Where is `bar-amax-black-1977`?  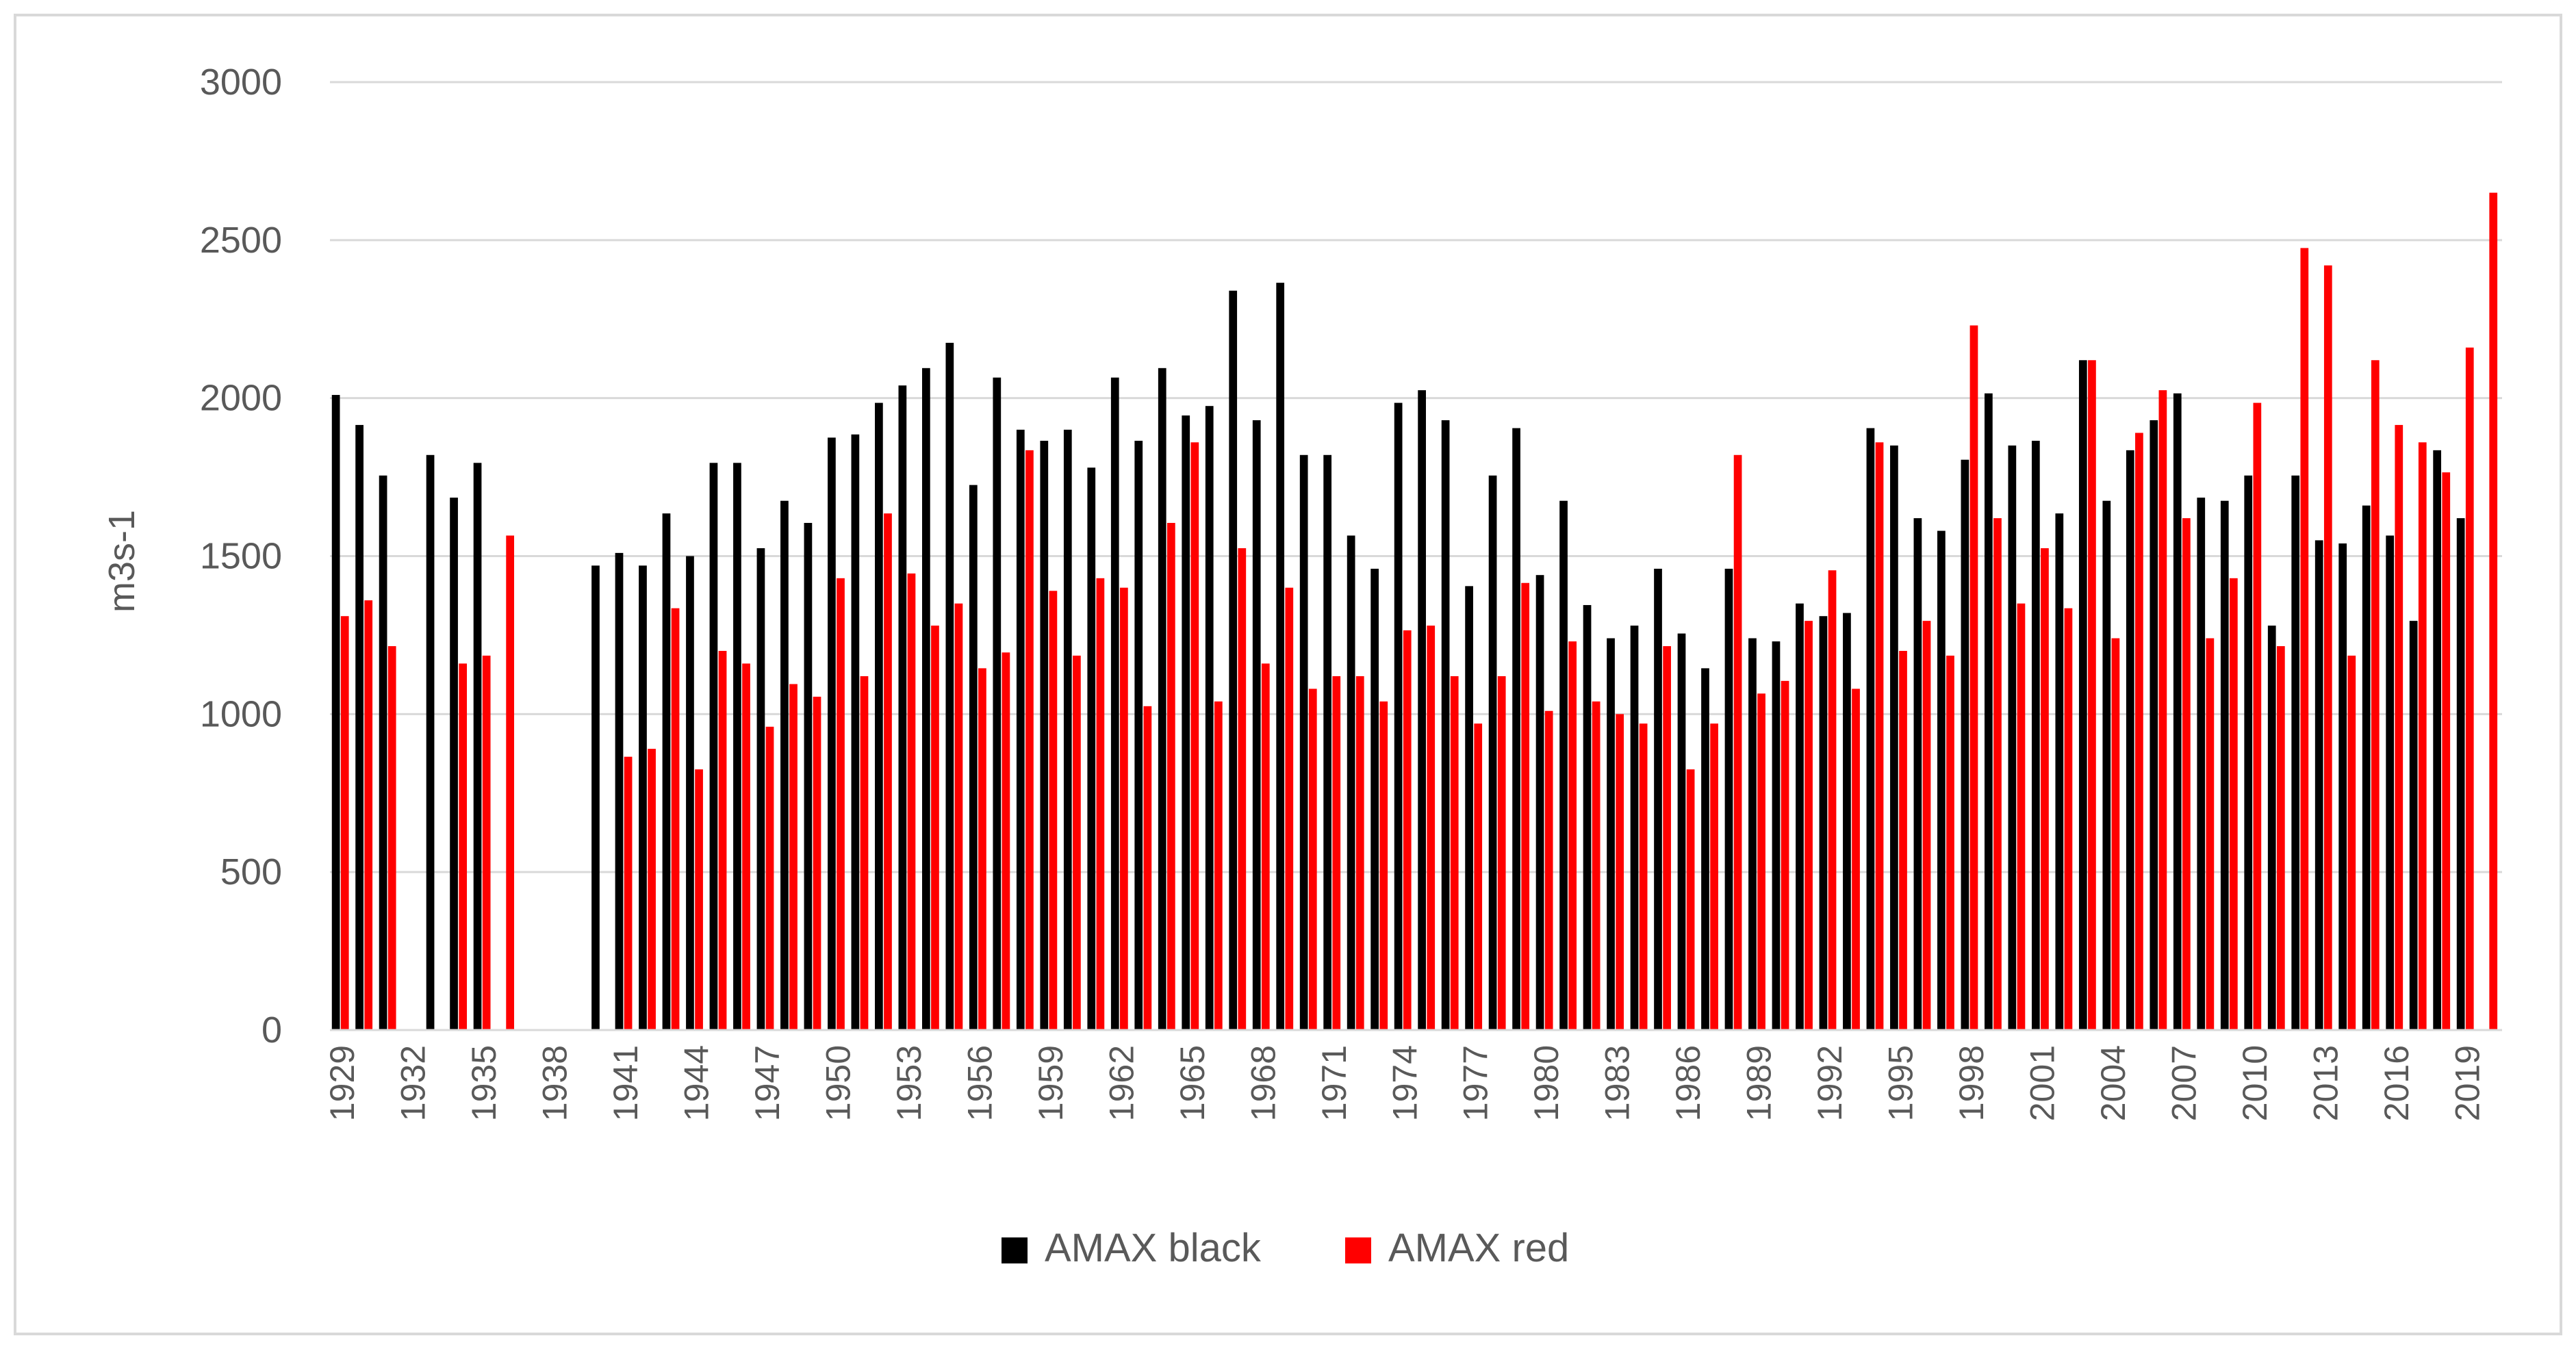 bar-amax-black-1977 is located at coordinates (1469, 808).